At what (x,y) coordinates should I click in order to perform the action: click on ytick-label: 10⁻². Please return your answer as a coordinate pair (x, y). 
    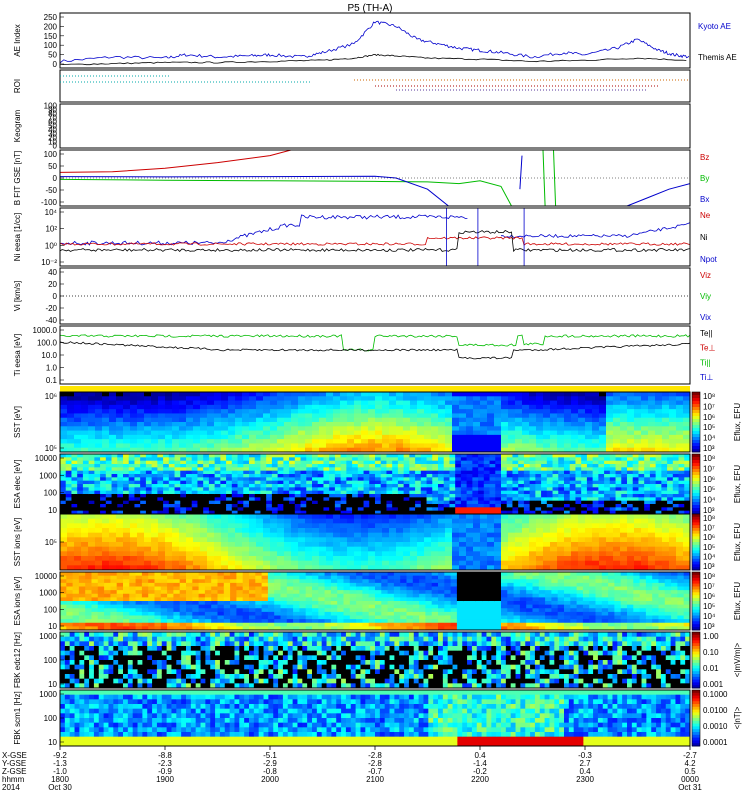
    Looking at the image, I should click on (49, 262).